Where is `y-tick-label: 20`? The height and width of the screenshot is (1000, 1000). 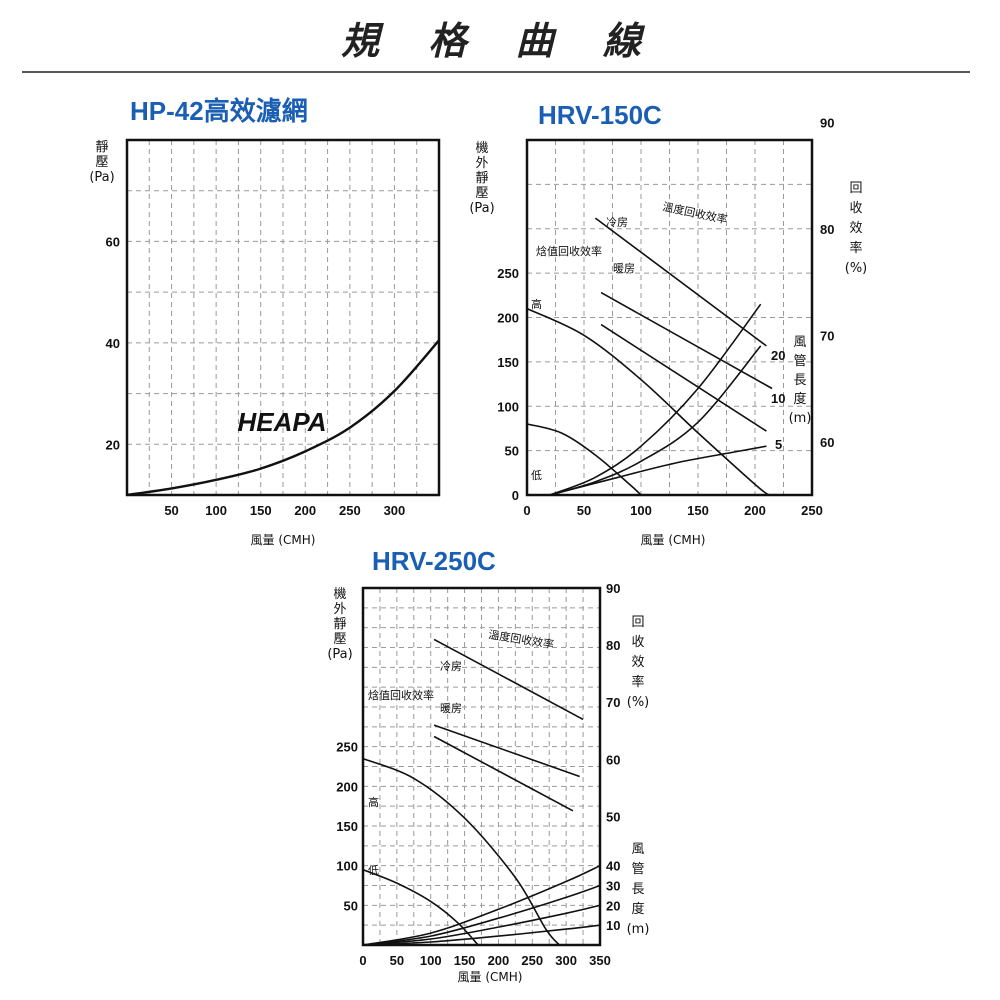 y-tick-label: 20 is located at coordinates (113, 444).